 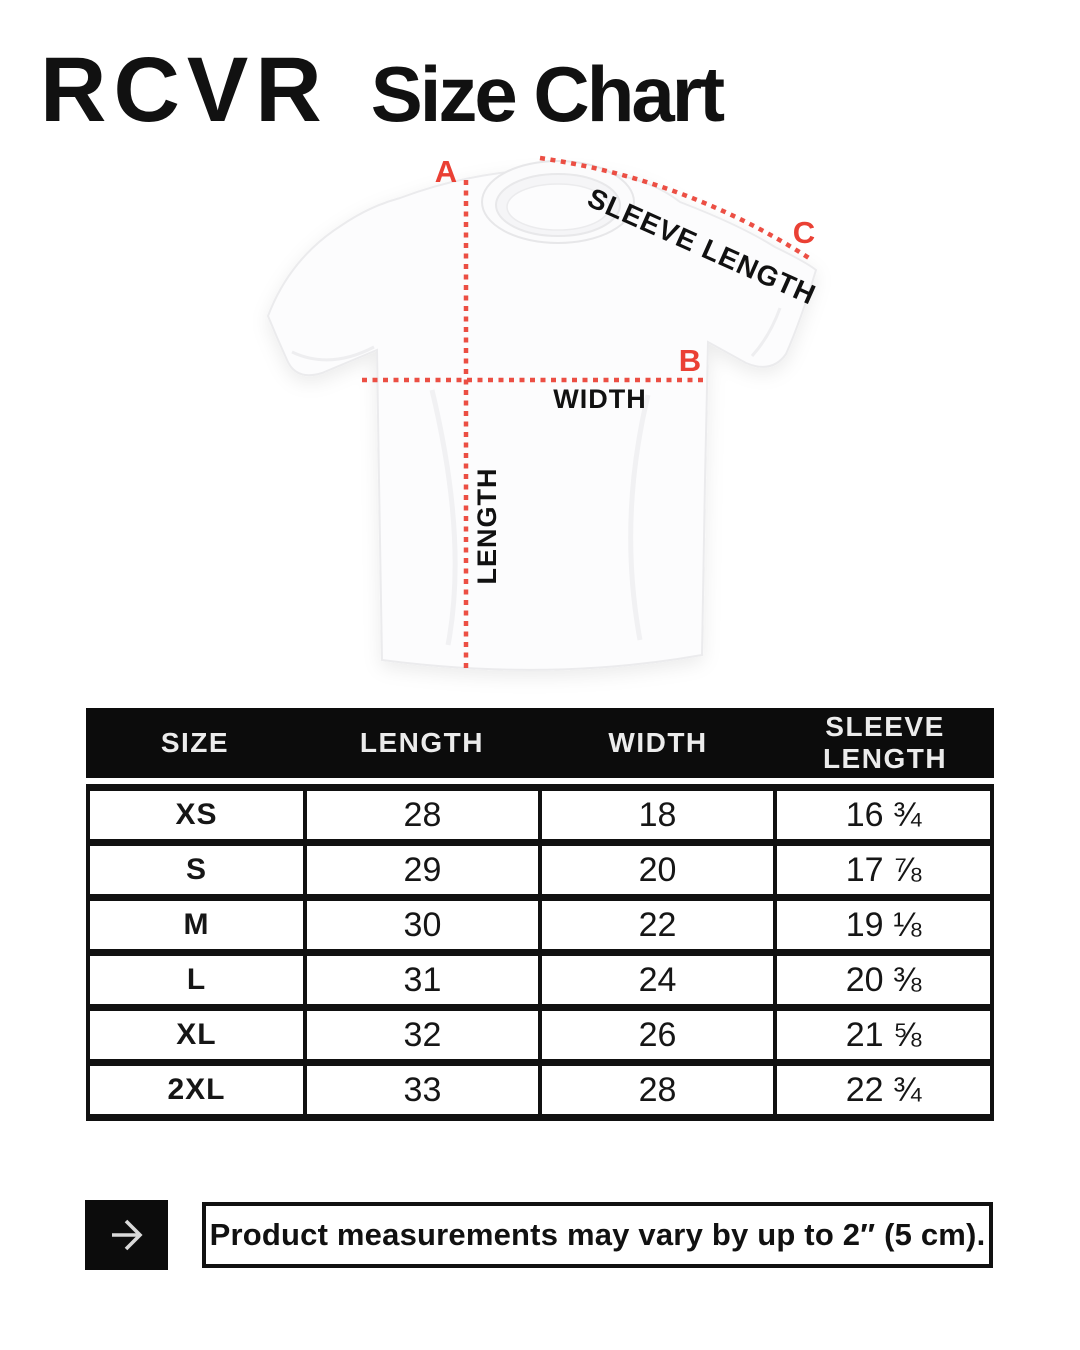 I want to click on size-cell: XL, so click(x=196, y=1035).